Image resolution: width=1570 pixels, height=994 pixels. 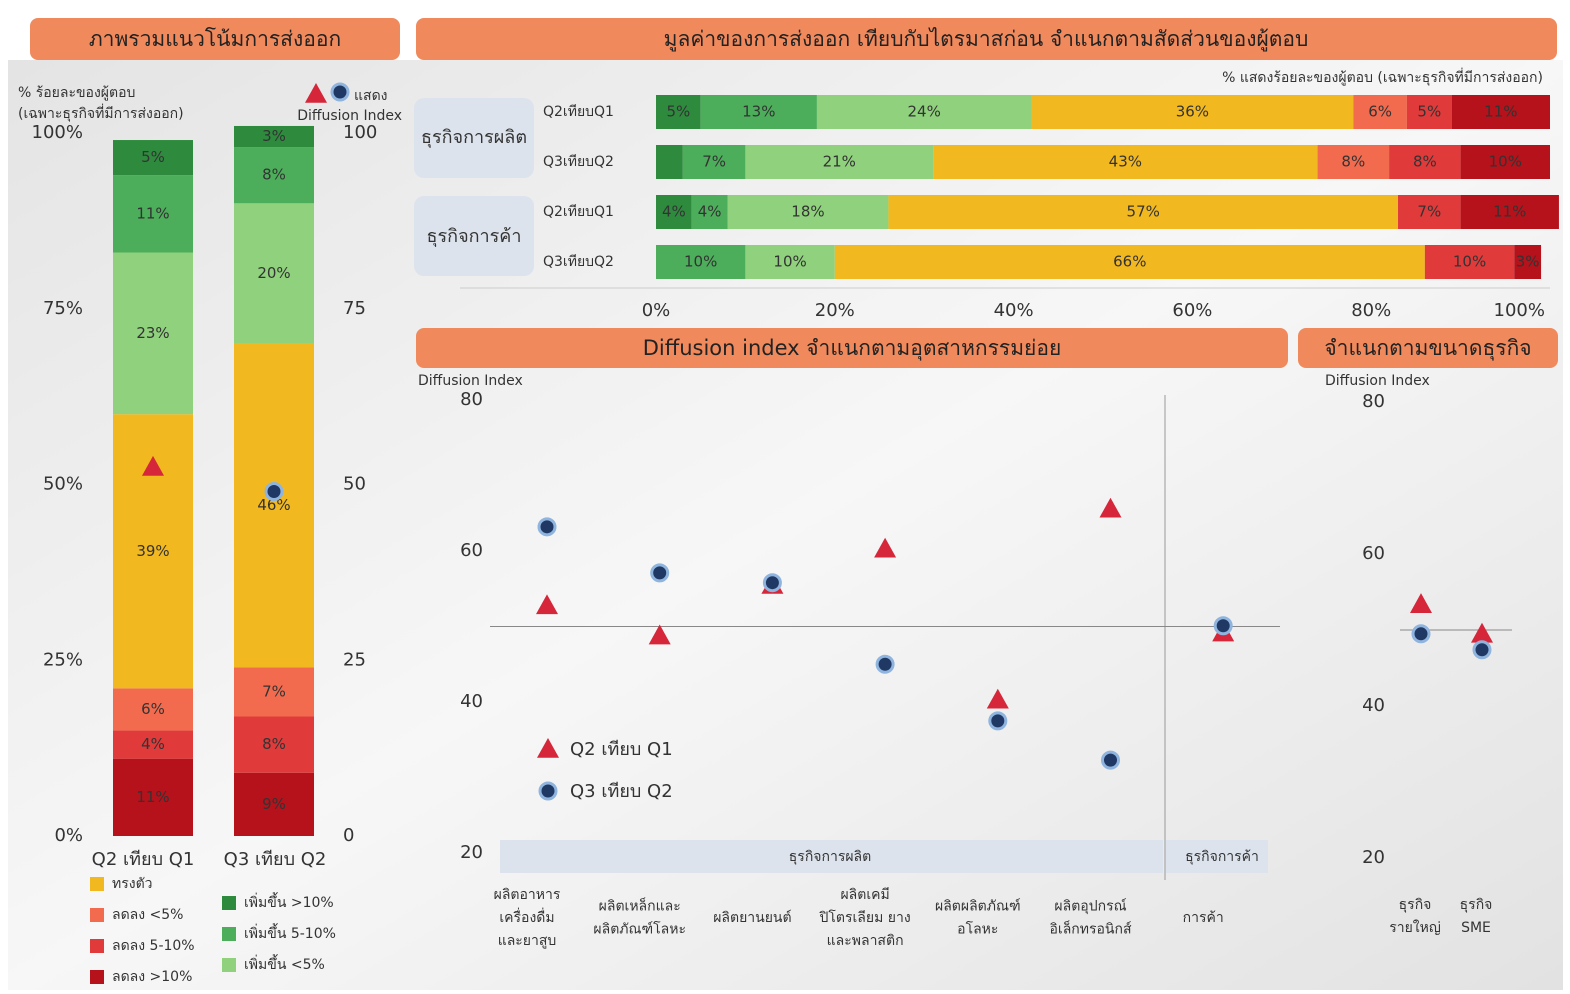 What do you see at coordinates (1373, 553) in the screenshot?
I see `y-tick-label: 60` at bounding box center [1373, 553].